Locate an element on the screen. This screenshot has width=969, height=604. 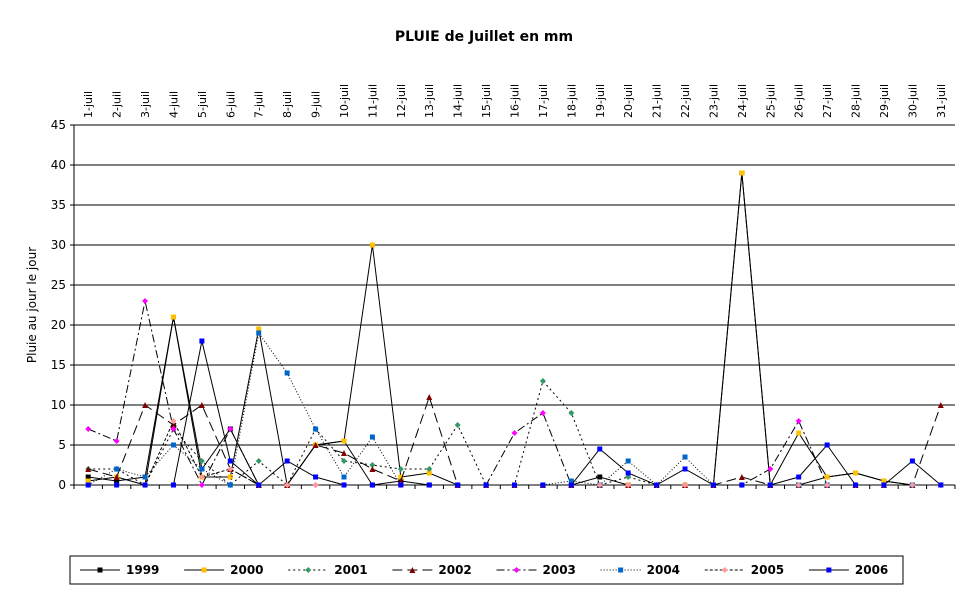
y-axis-label: Pluie au jour le jour is located at coordinates (32, 305).